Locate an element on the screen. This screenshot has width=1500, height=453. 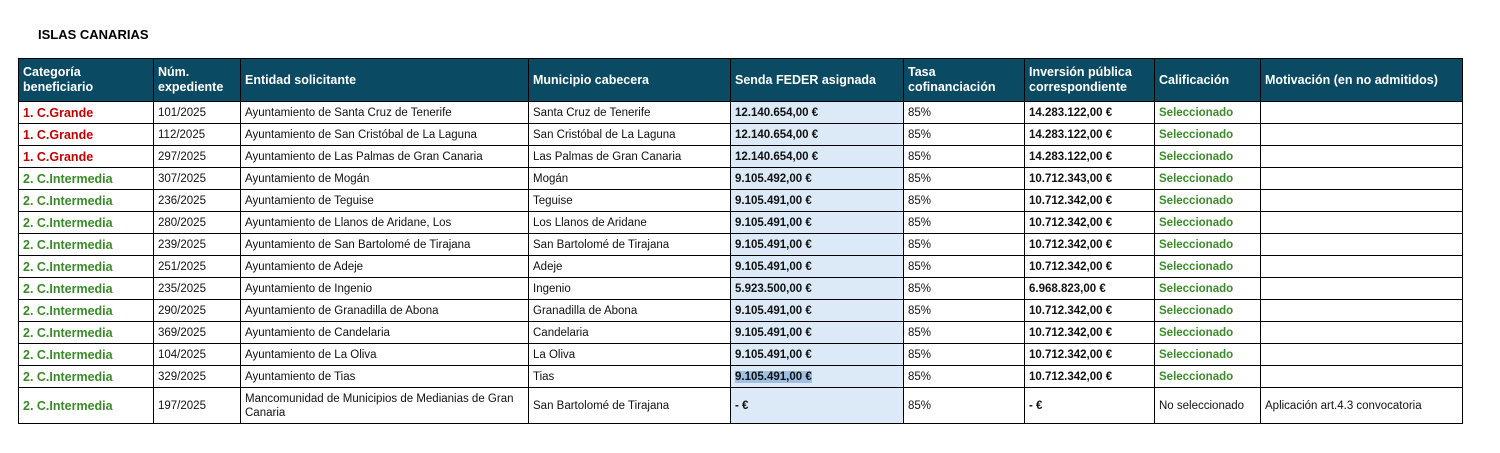
cell-expediente: 112/2025 is located at coordinates (197, 134).